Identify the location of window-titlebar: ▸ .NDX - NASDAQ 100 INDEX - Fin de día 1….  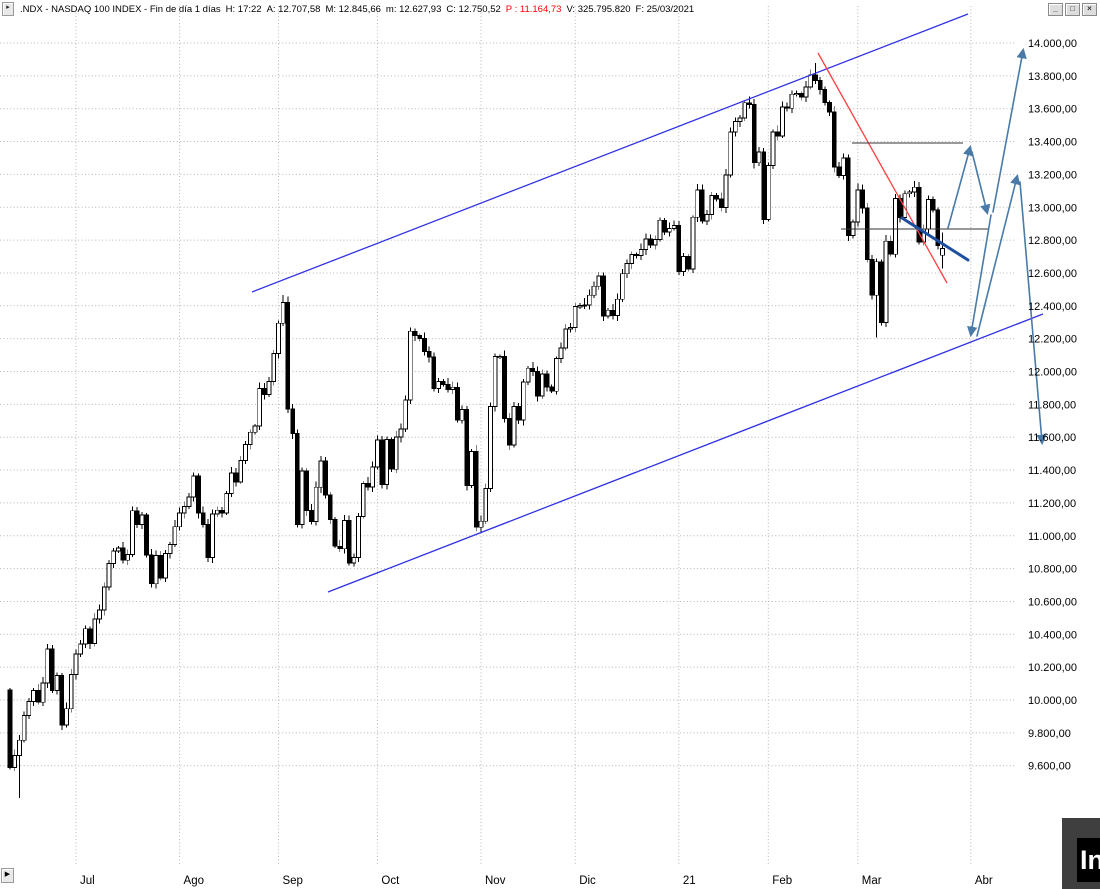
(550, 9).